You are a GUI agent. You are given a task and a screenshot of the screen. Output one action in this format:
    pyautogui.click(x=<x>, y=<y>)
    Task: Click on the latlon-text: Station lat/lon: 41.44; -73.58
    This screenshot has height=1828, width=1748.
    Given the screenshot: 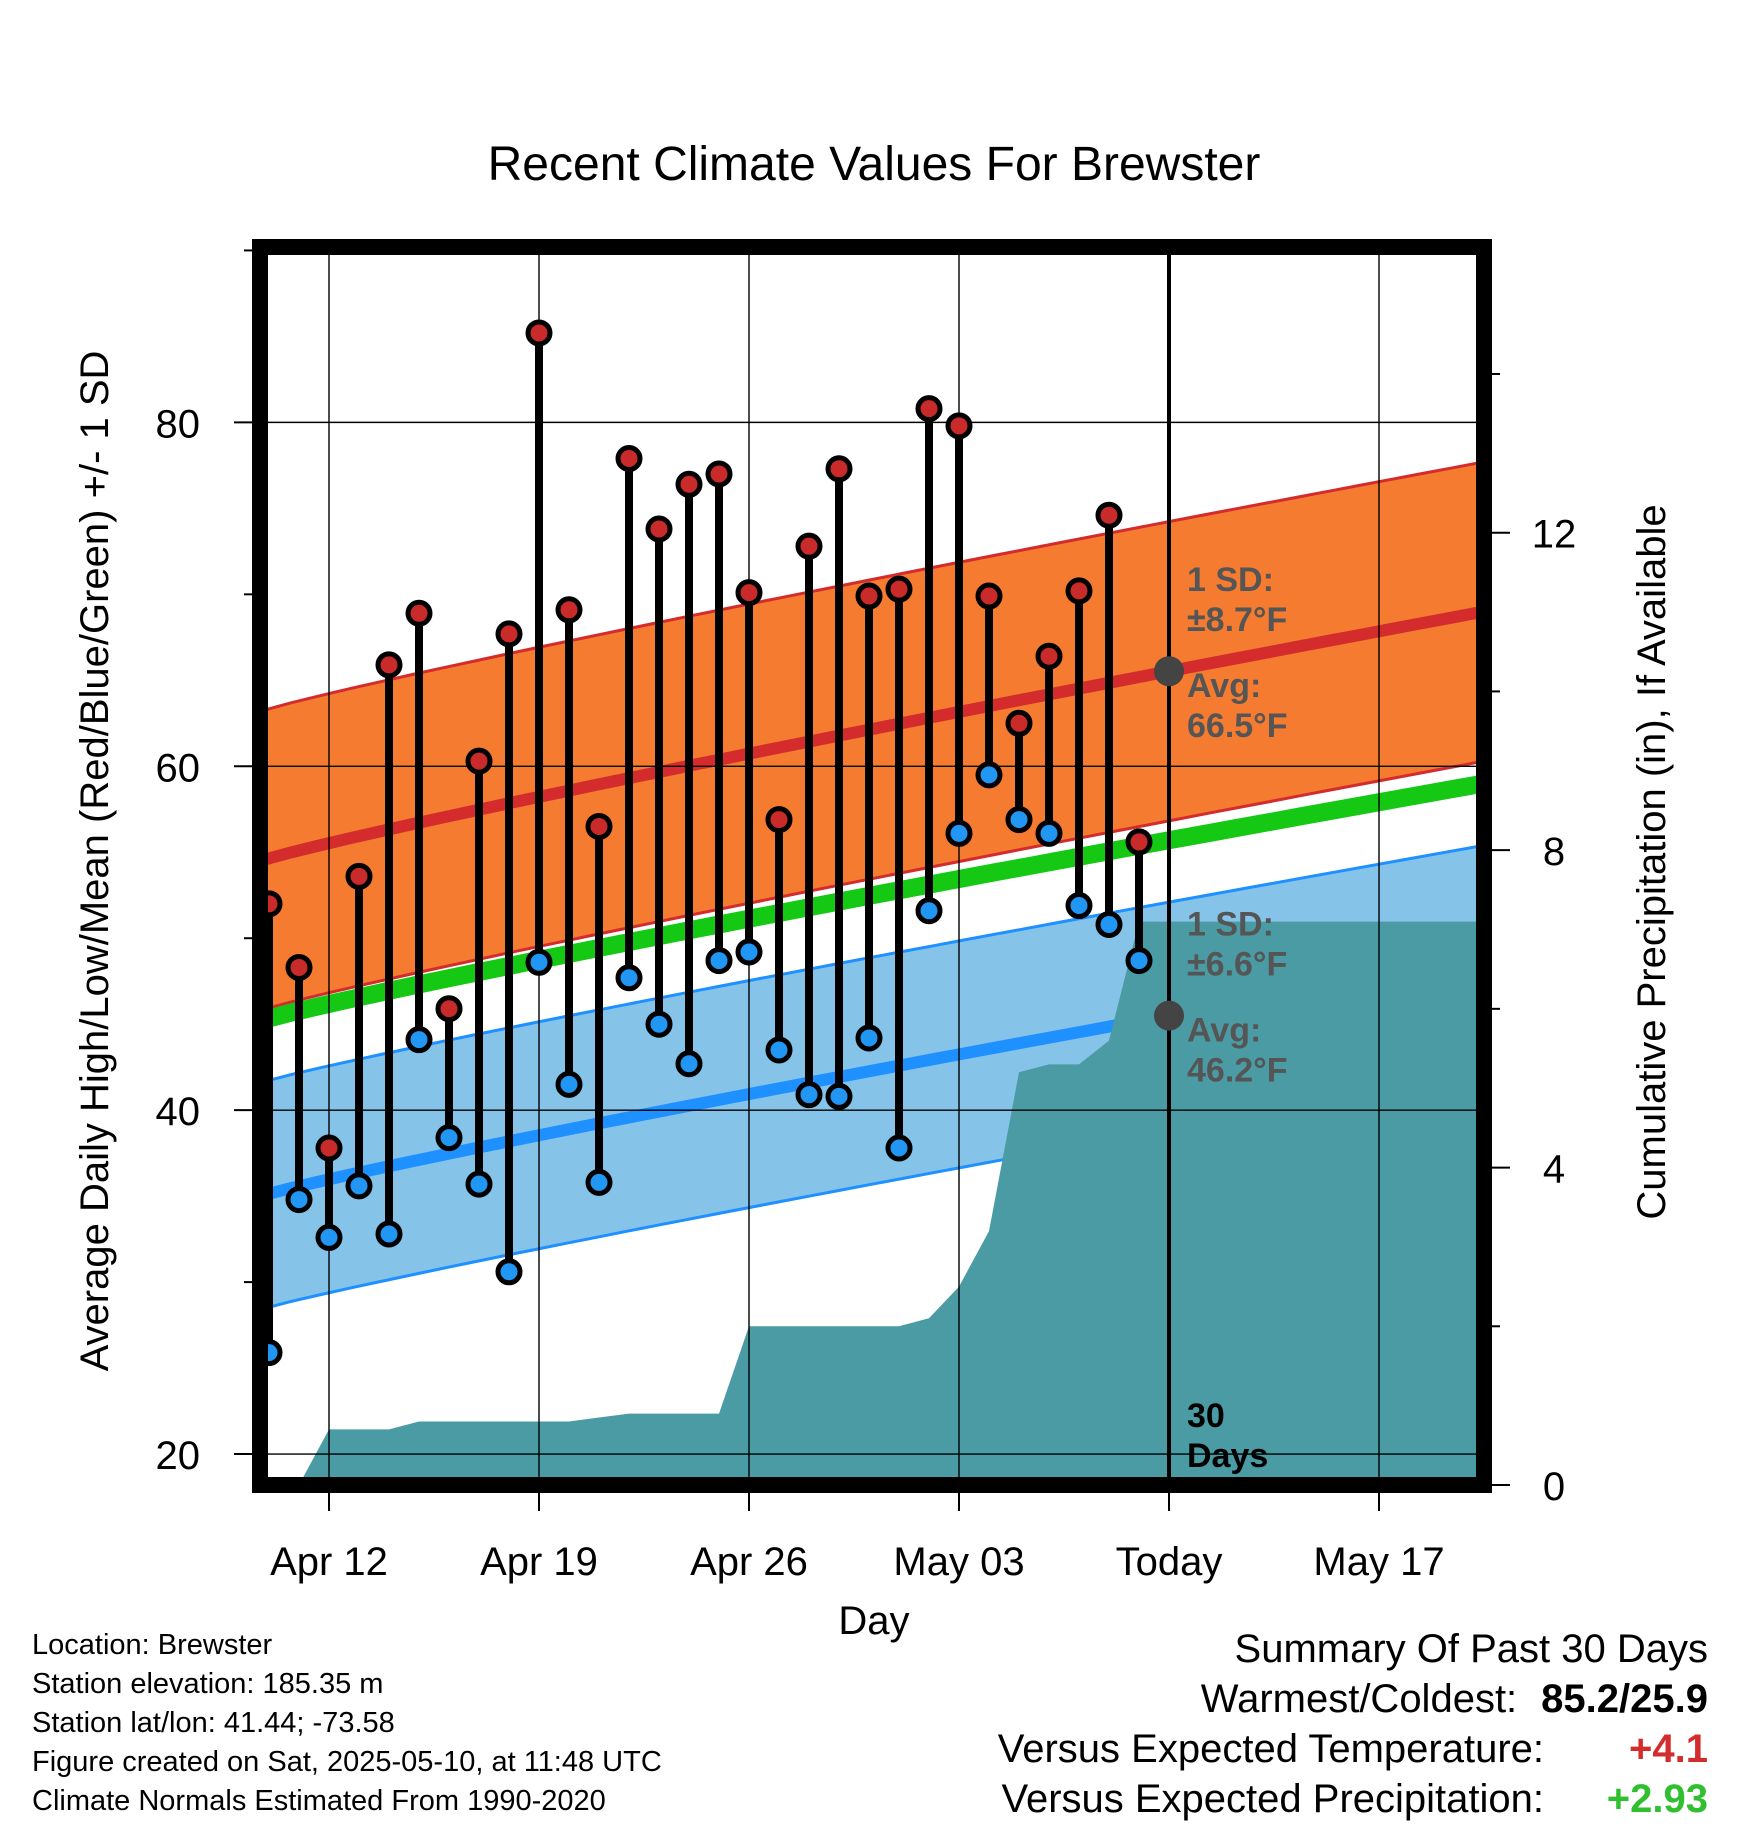 What is the action you would take?
    pyautogui.click(x=213, y=1723)
    